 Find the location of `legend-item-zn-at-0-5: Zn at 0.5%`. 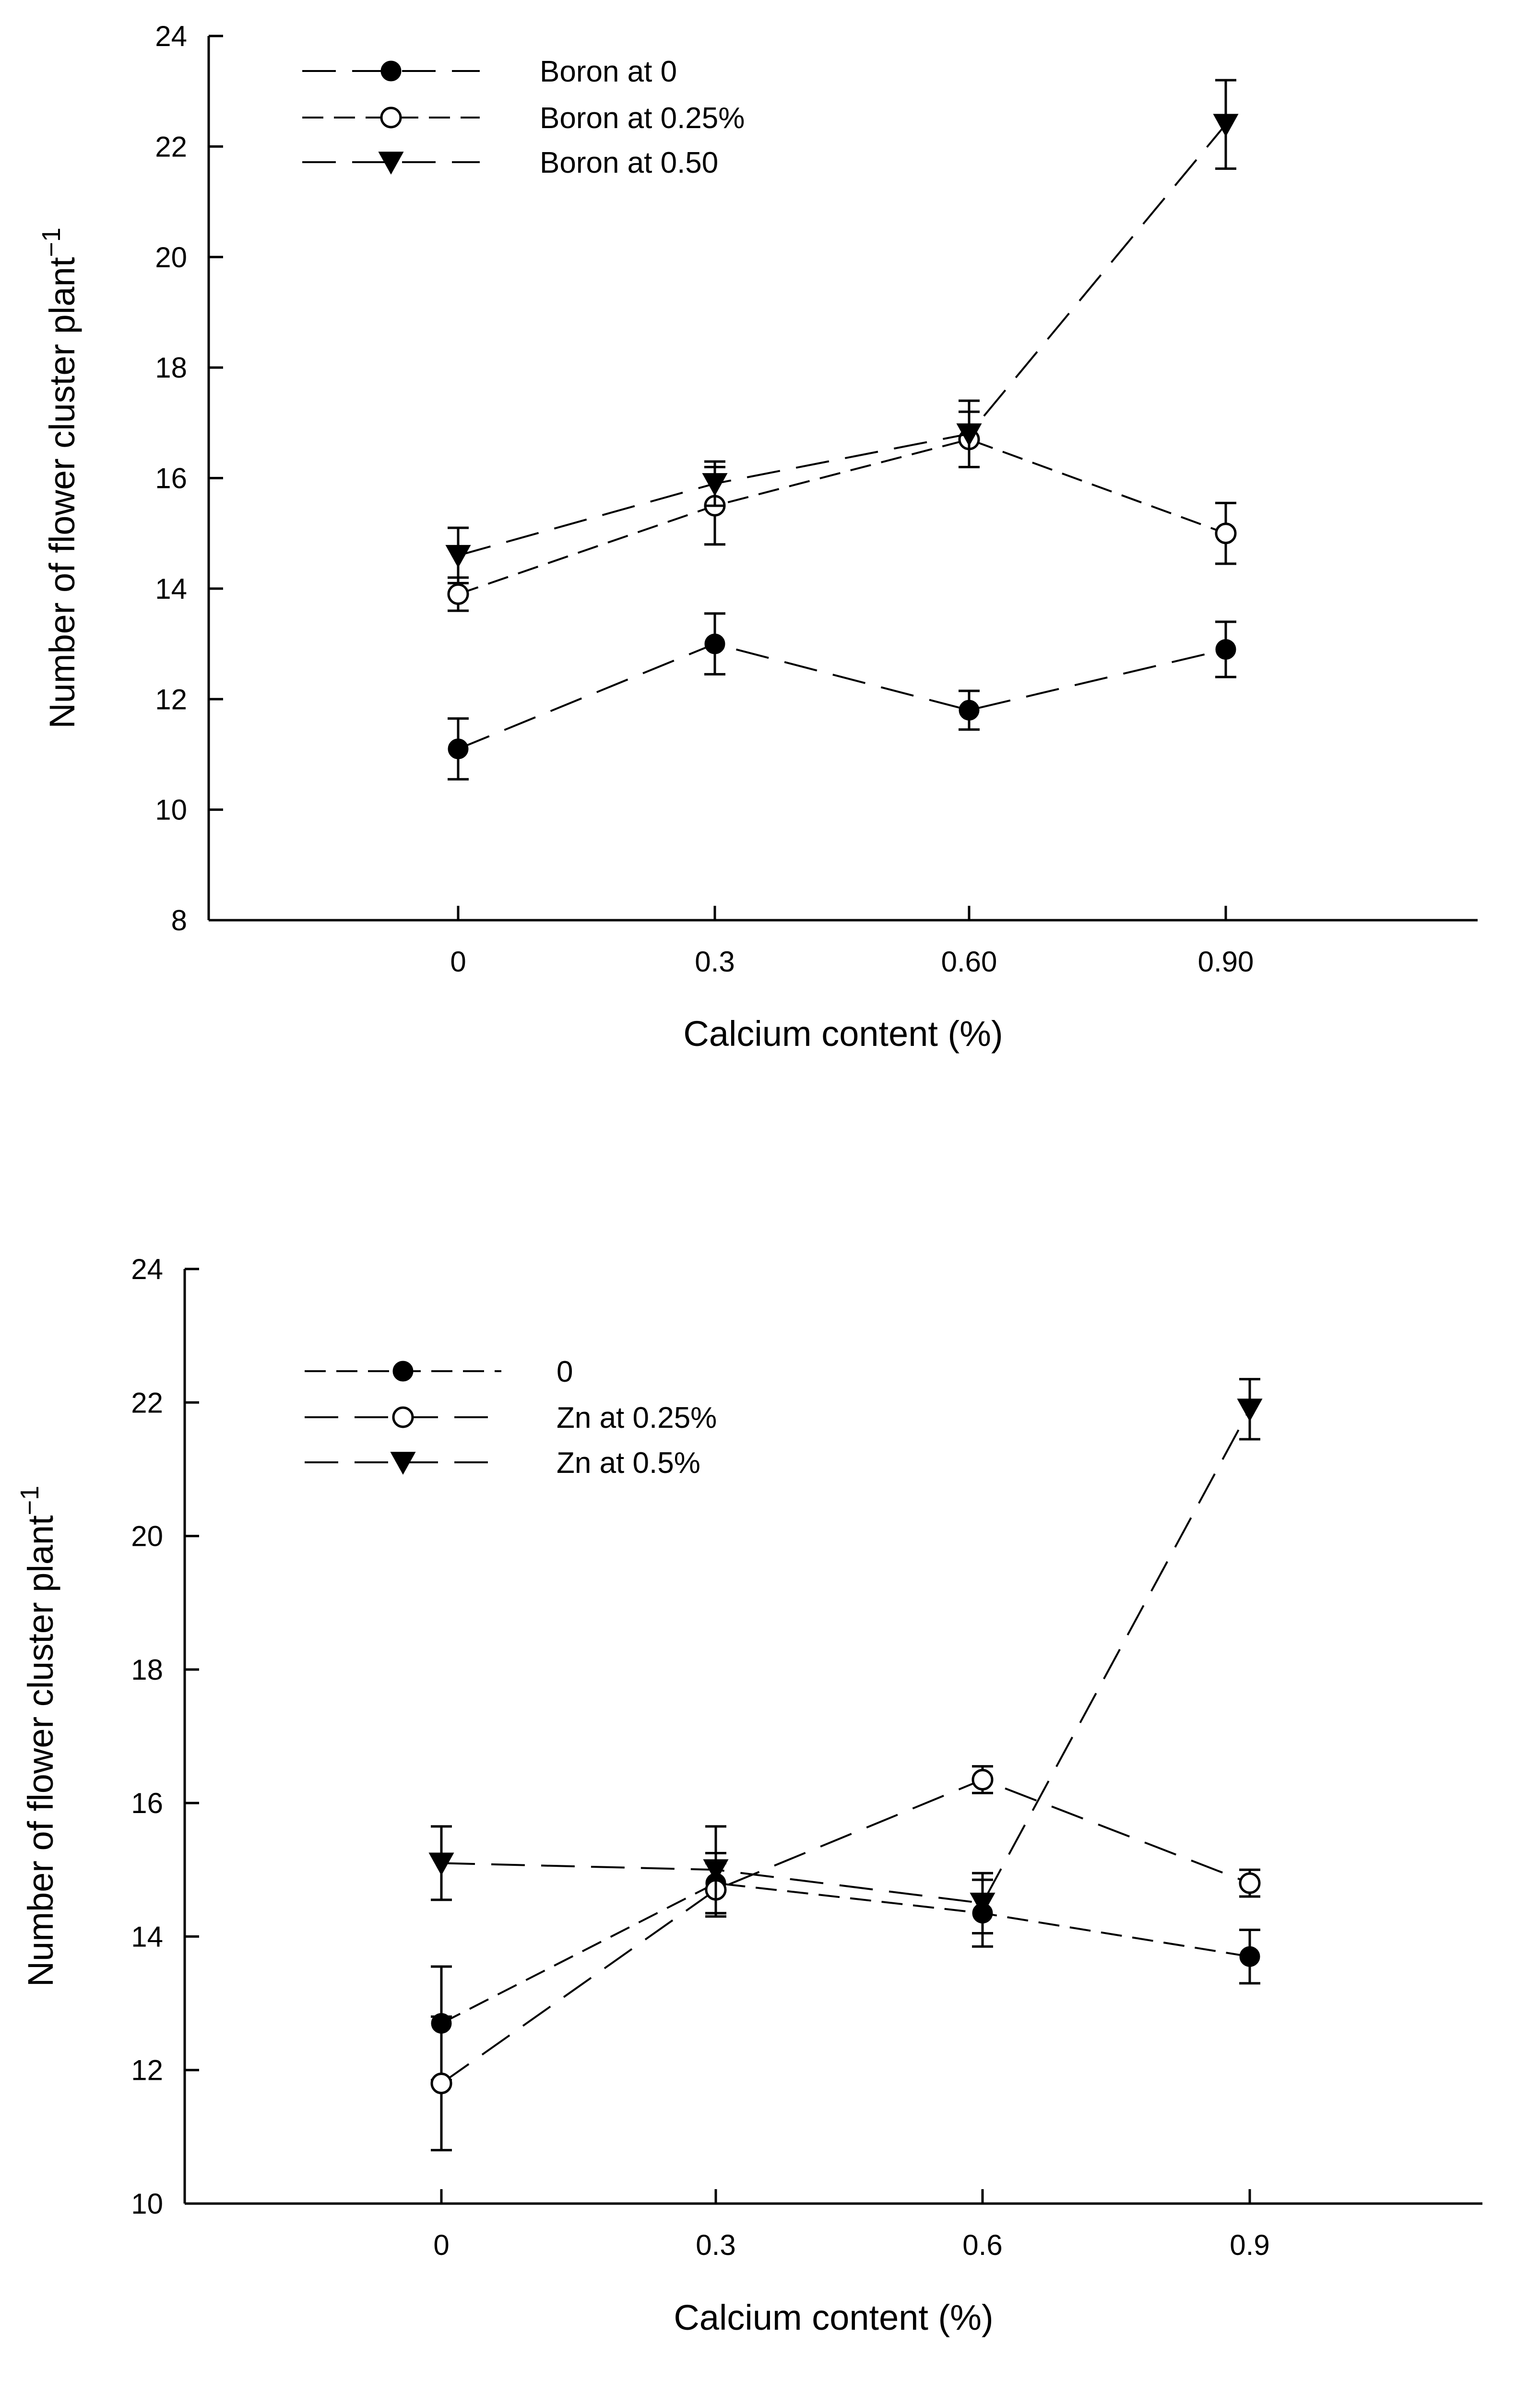

legend-item-zn-at-0-5: Zn at 0.5% is located at coordinates (502, 1463).